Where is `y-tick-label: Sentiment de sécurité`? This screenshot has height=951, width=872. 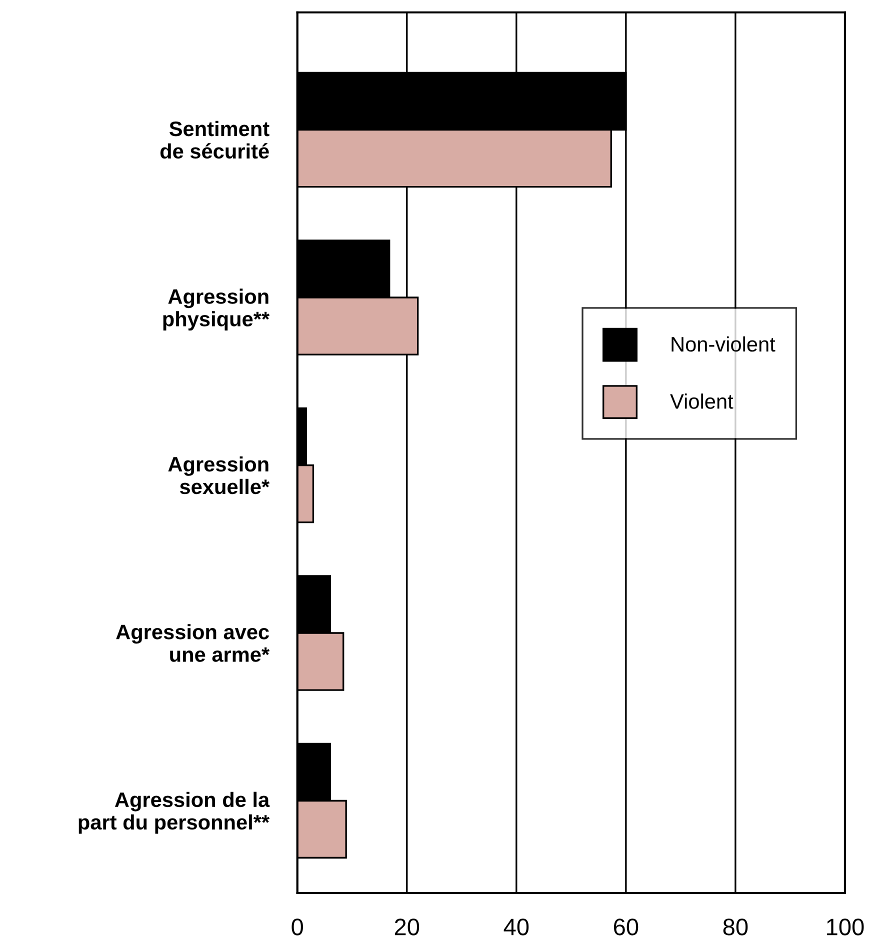 y-tick-label: Sentiment de sécurité is located at coordinates (215, 139).